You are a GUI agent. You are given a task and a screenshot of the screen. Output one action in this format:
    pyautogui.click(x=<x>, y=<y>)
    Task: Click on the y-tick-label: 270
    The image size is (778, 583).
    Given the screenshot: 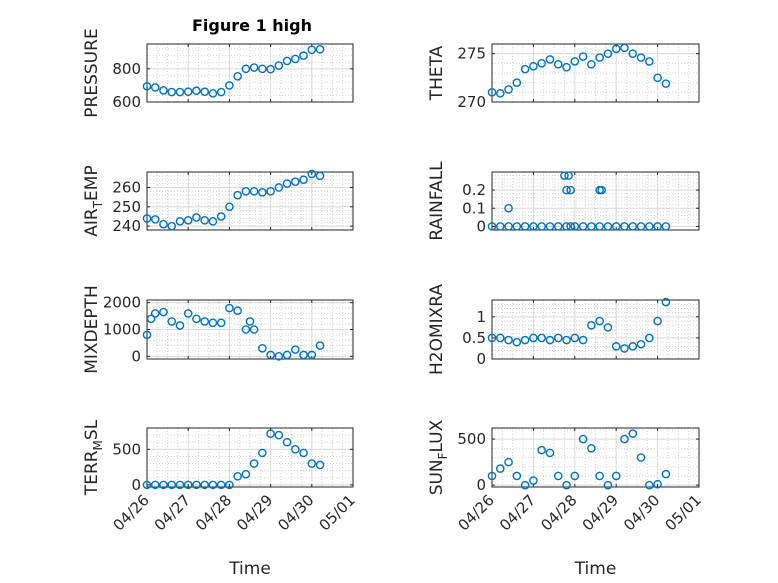 What is the action you would take?
    pyautogui.click(x=471, y=102)
    